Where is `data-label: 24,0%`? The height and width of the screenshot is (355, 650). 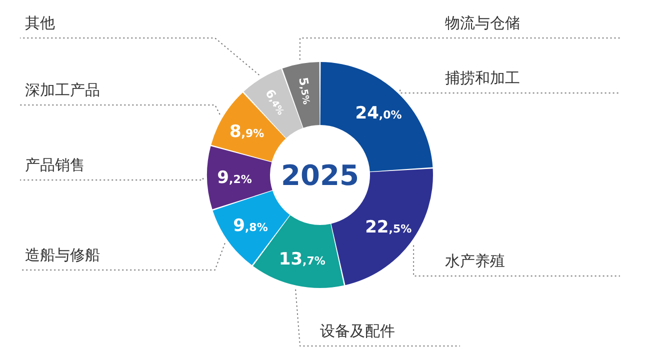 data-label: 24,0% is located at coordinates (378, 114).